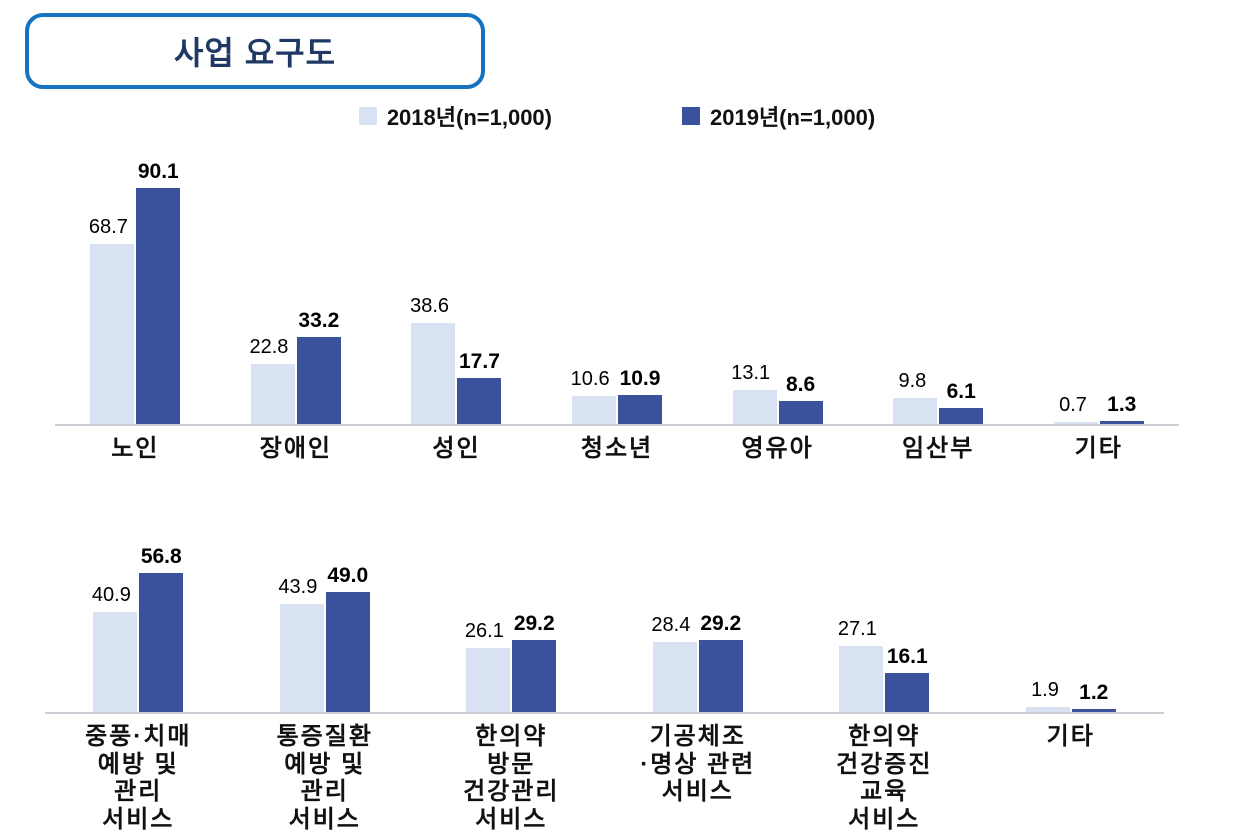 Image resolution: width=1234 pixels, height=834 pixels. Describe the element at coordinates (347, 638) in the screenshot. I see `bar-2019: 49.0` at that location.